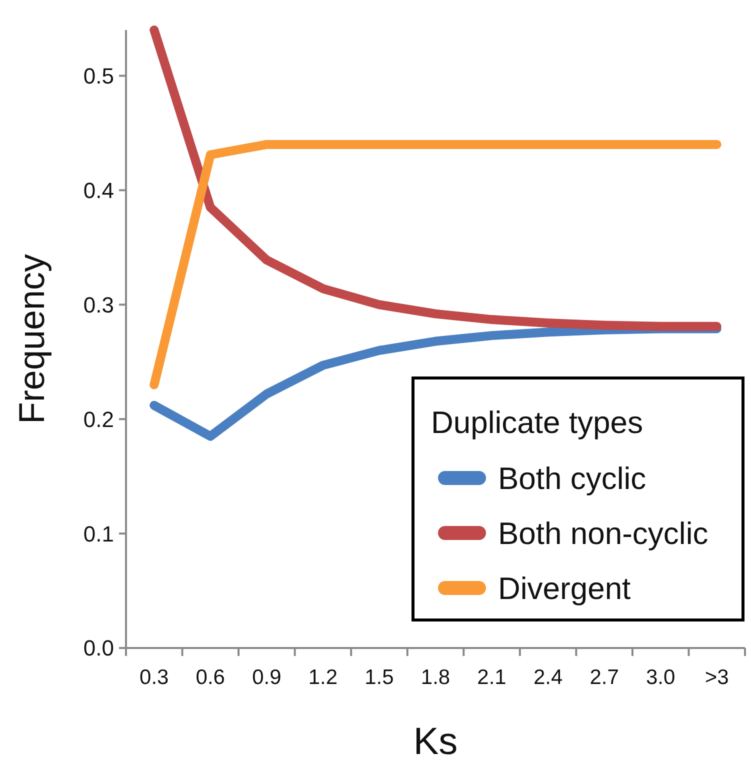 This screenshot has width=751, height=772. I want to click on y-axis-title: Frequency, so click(31, 339).